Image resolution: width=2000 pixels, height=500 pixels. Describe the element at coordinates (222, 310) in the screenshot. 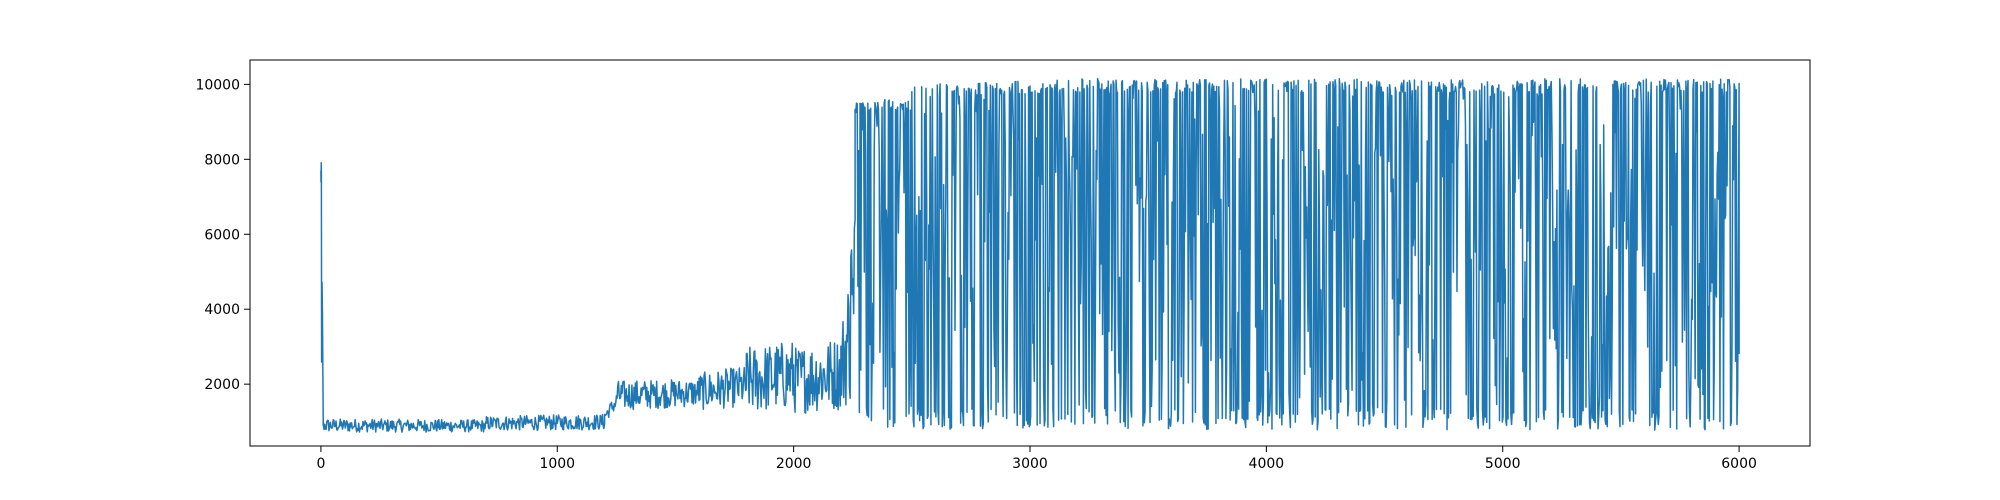

I see `y-tick-label: 4000` at that location.